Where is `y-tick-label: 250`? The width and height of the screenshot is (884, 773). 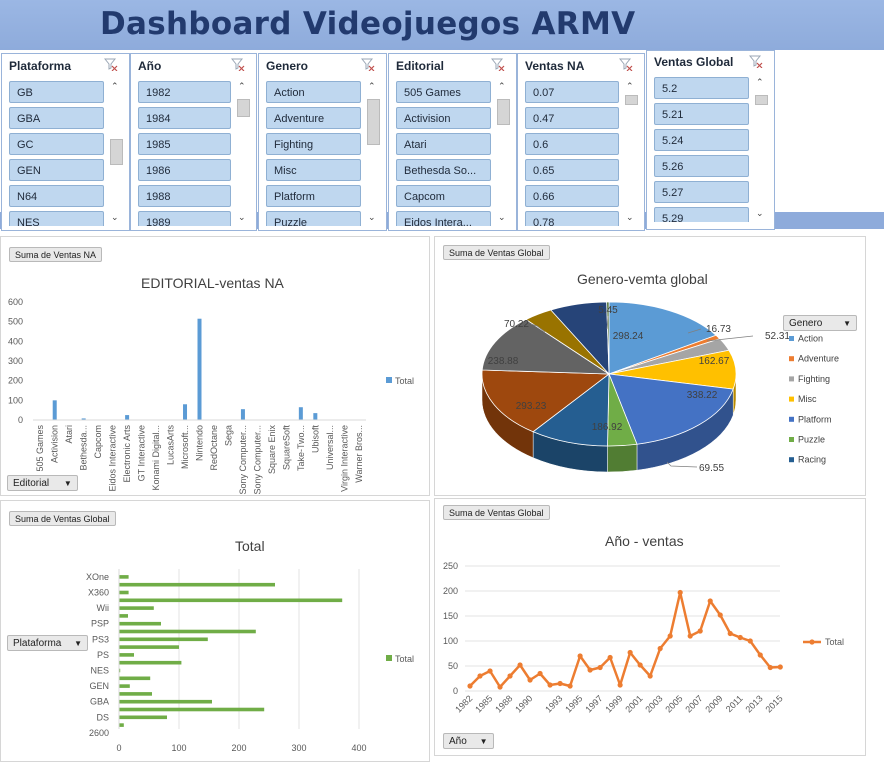
y-tick-label: 250 is located at coordinates (450, 566).